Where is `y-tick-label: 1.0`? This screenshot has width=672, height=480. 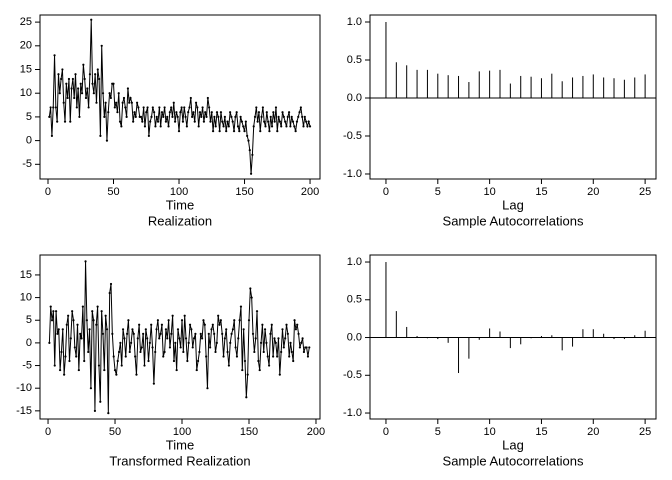
y-tick-label: 1.0 is located at coordinates (354, 262).